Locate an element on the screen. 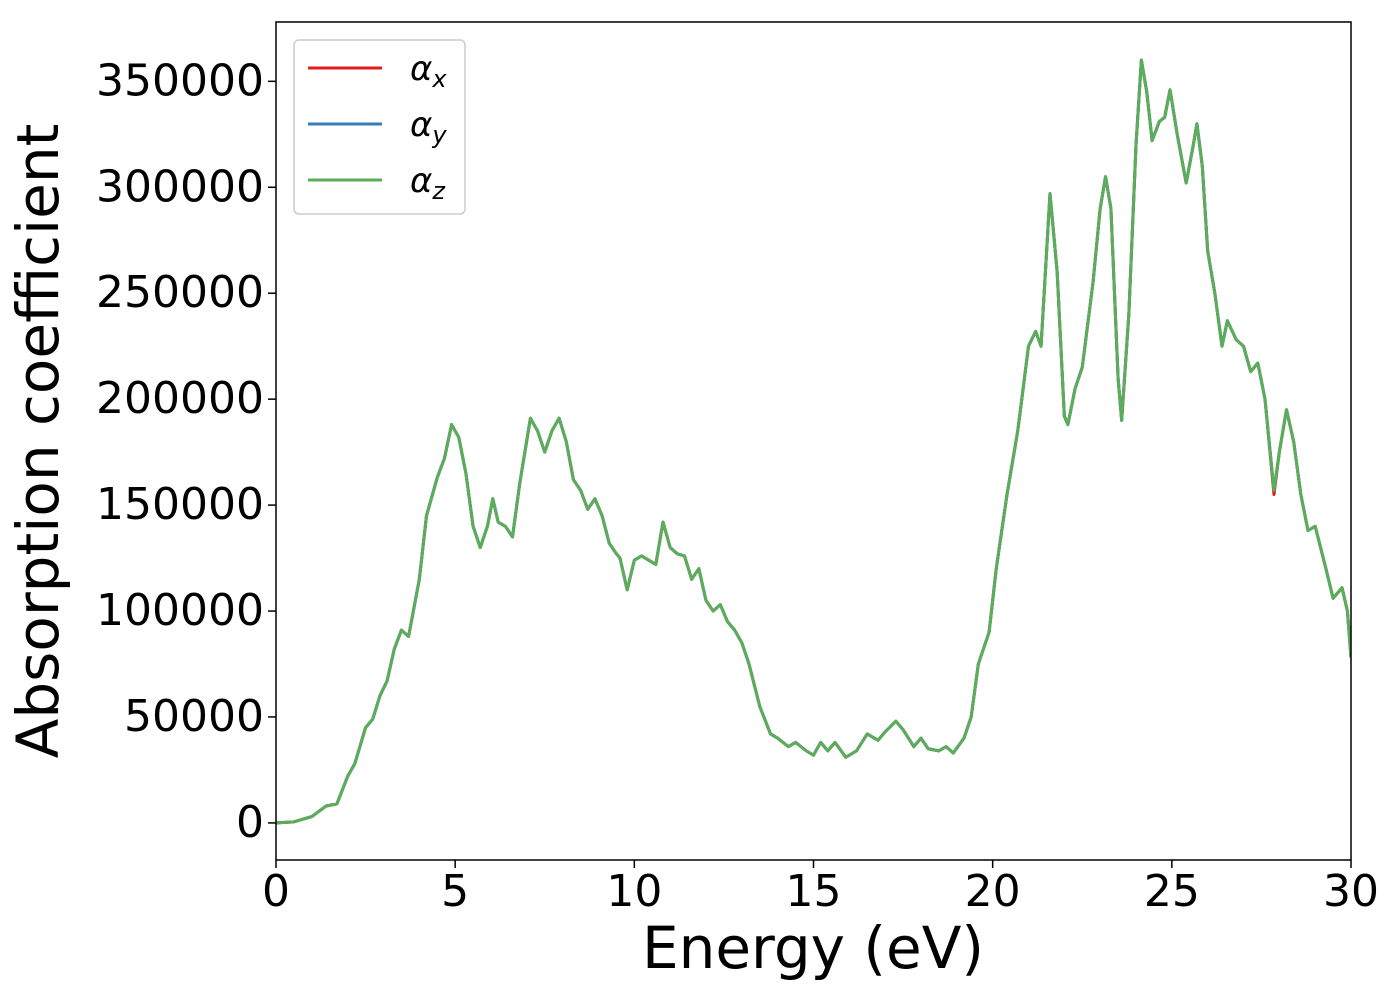 The width and height of the screenshot is (1400, 1000). y-tick-label: 150000 is located at coordinates (180, 504).